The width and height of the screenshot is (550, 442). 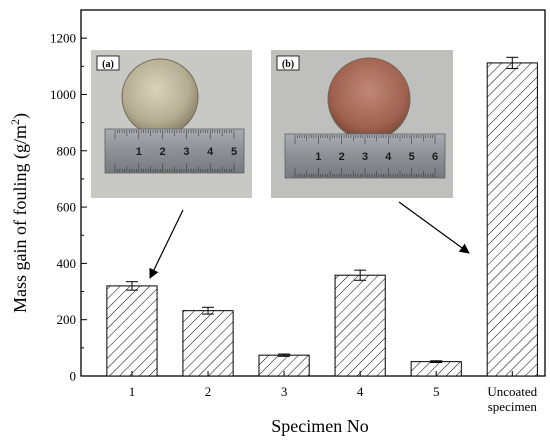 I want to click on photo-inset-a: 1 2 3 4 5 (a), so click(x=171, y=124).